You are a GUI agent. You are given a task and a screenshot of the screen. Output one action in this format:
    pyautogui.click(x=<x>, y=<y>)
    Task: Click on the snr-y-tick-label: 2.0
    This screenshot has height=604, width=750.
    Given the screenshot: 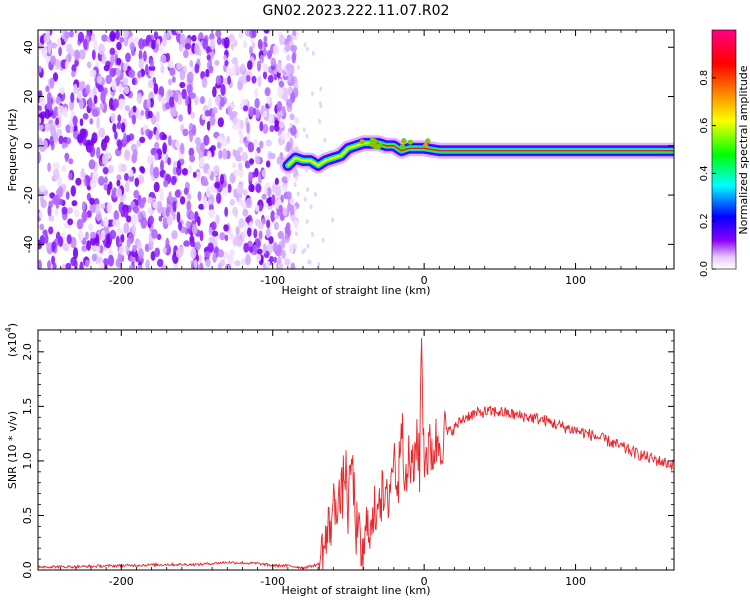 What is the action you would take?
    pyautogui.click(x=27, y=352)
    